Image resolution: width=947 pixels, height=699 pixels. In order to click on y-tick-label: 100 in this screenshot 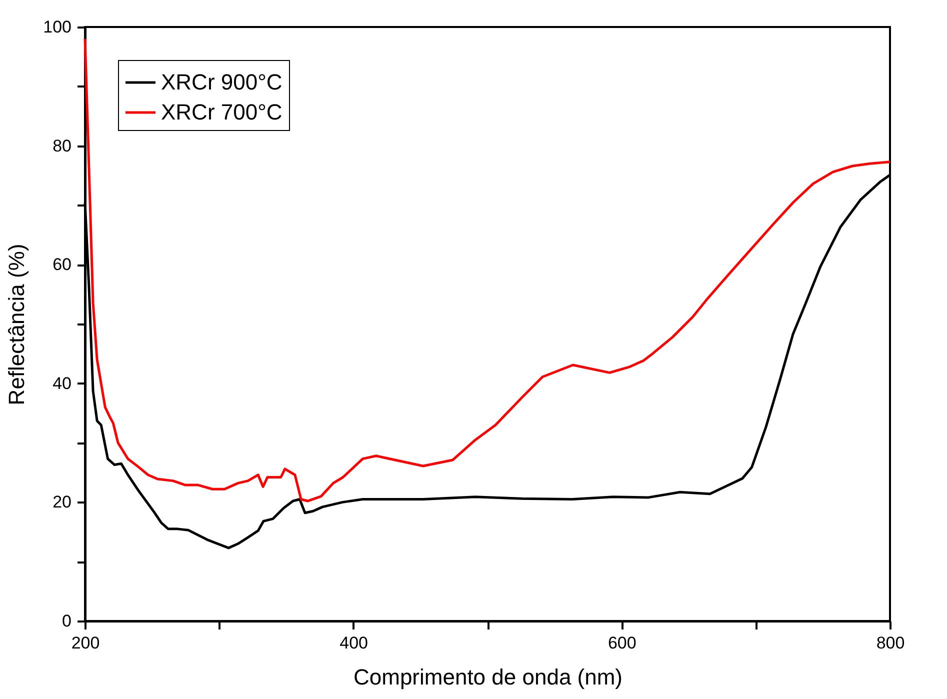, I will do `click(57, 27)`.